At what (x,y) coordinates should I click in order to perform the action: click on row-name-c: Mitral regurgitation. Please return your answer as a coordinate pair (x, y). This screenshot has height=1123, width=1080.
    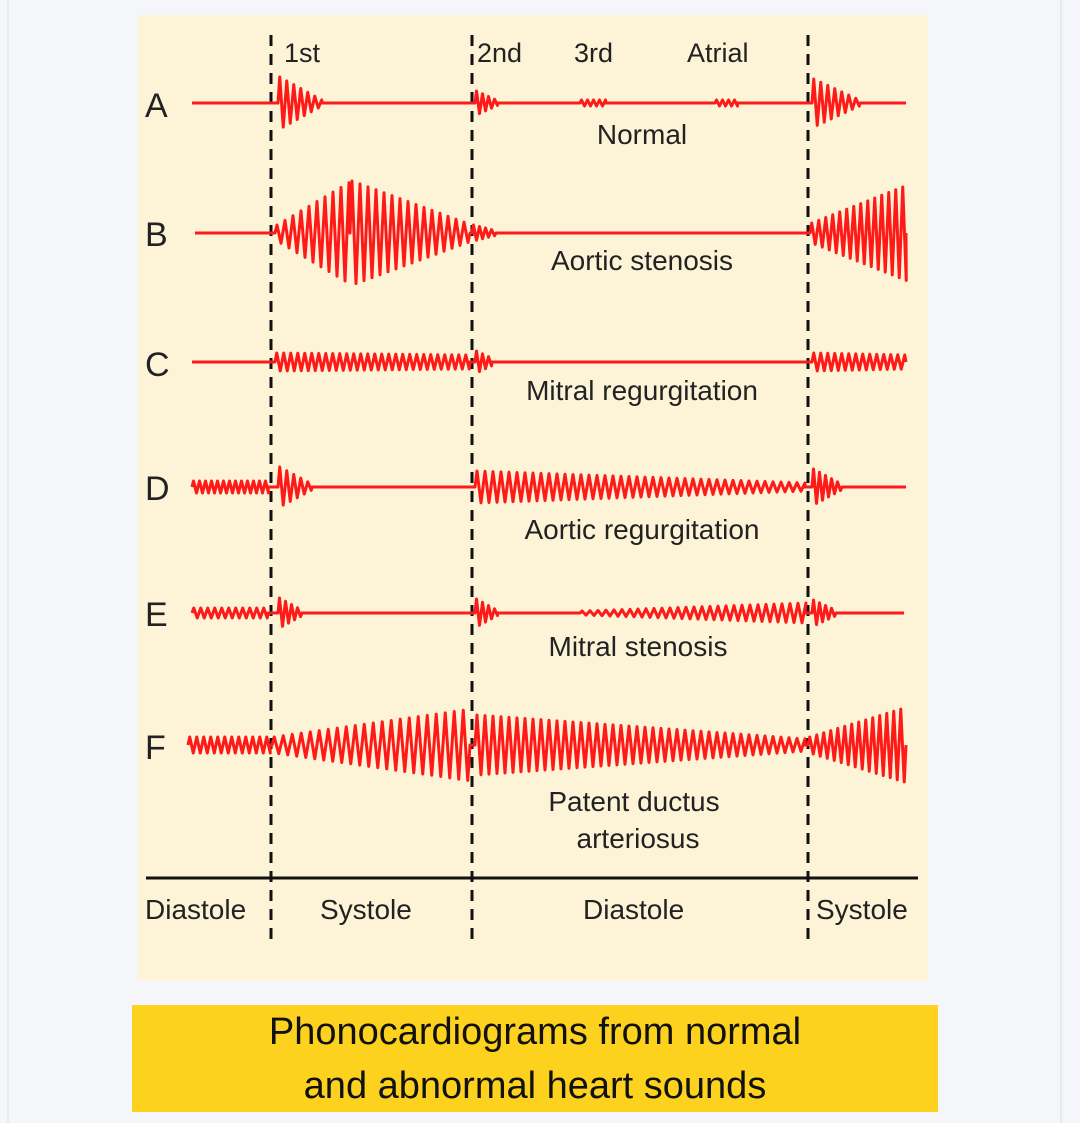
    Looking at the image, I should click on (642, 390).